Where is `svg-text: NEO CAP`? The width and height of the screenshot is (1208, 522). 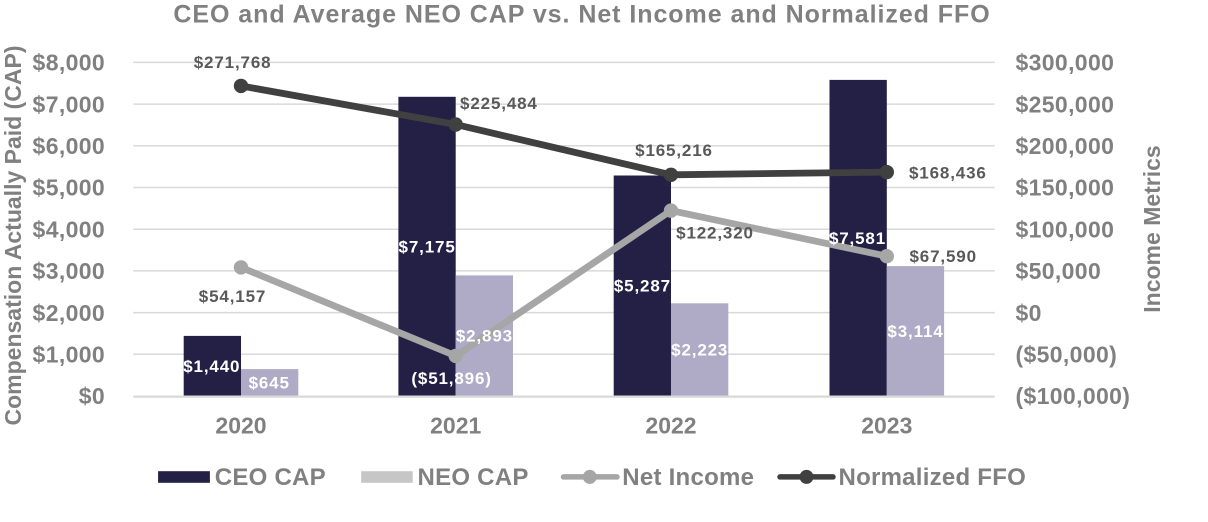 svg-text: NEO CAP is located at coordinates (473, 477).